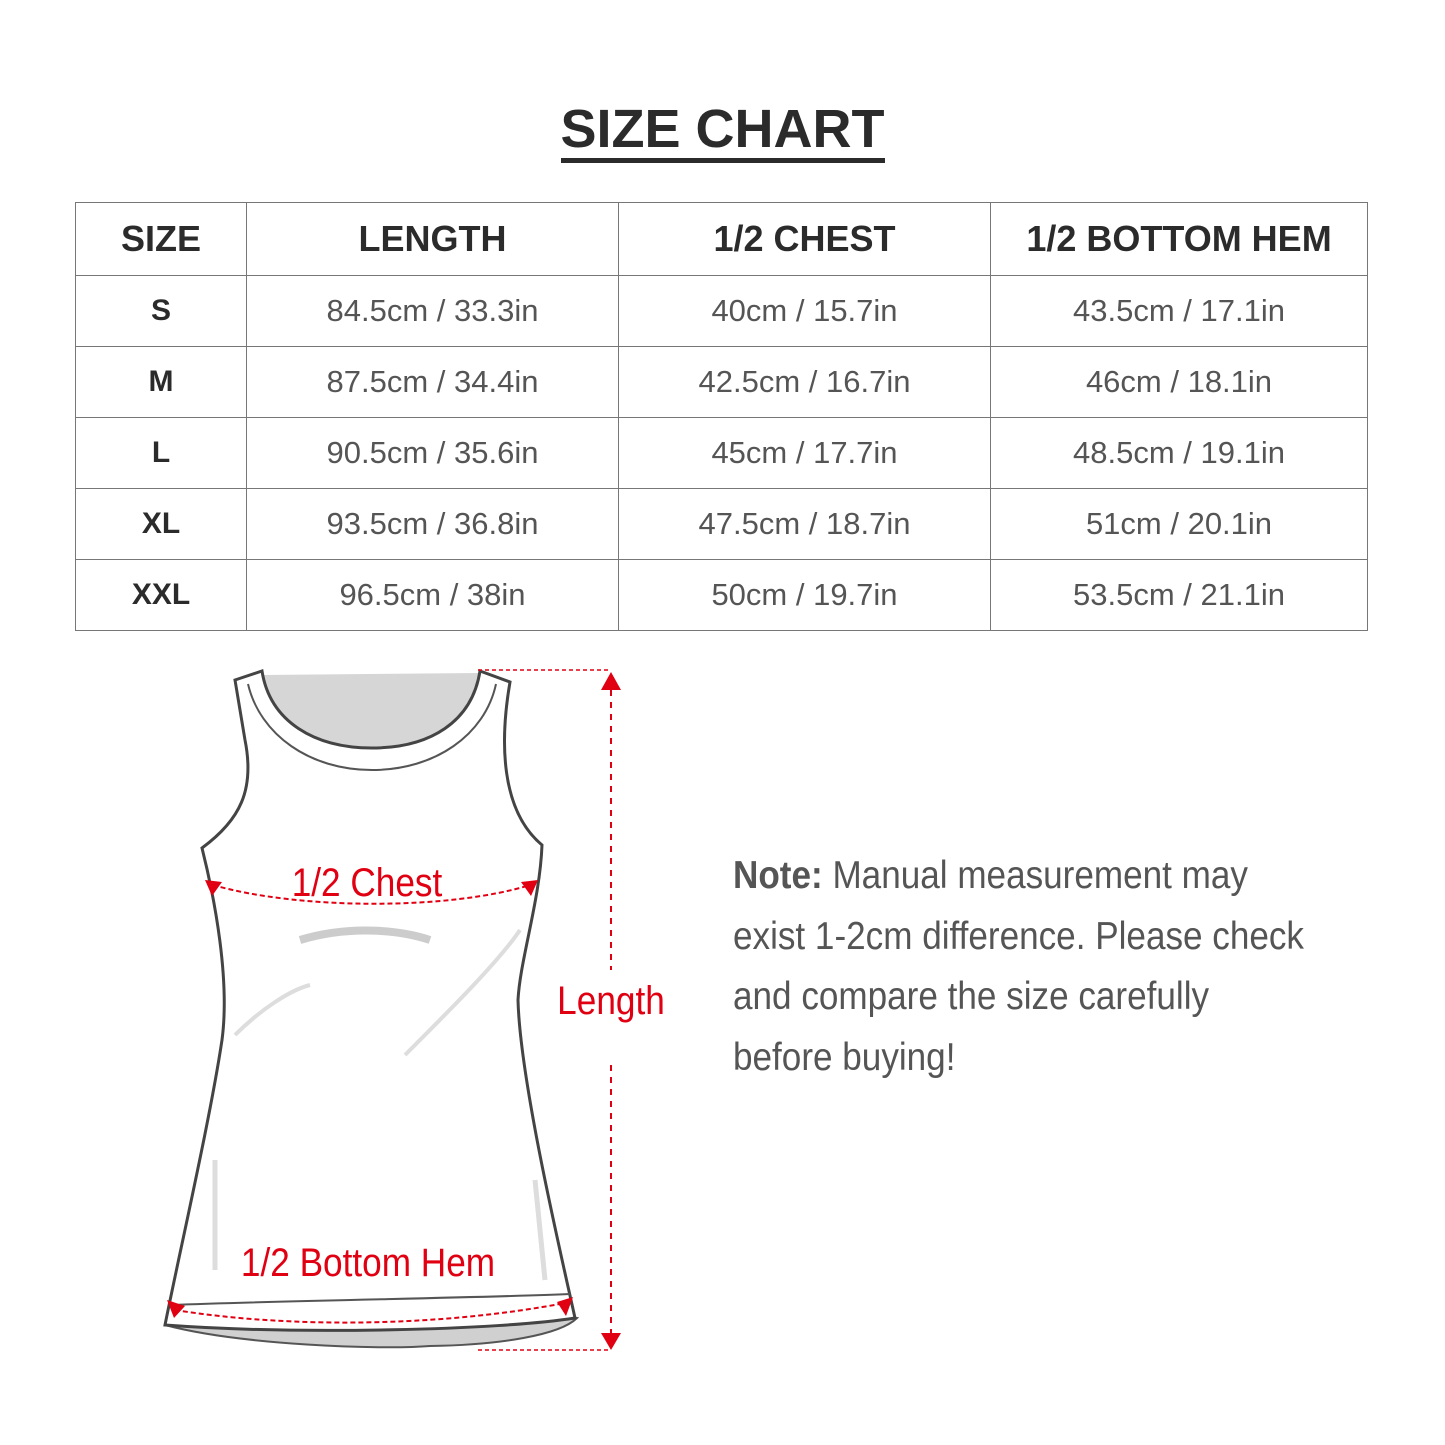  I want to click on length-cell: 90.5cm / 35.6in, so click(432, 453).